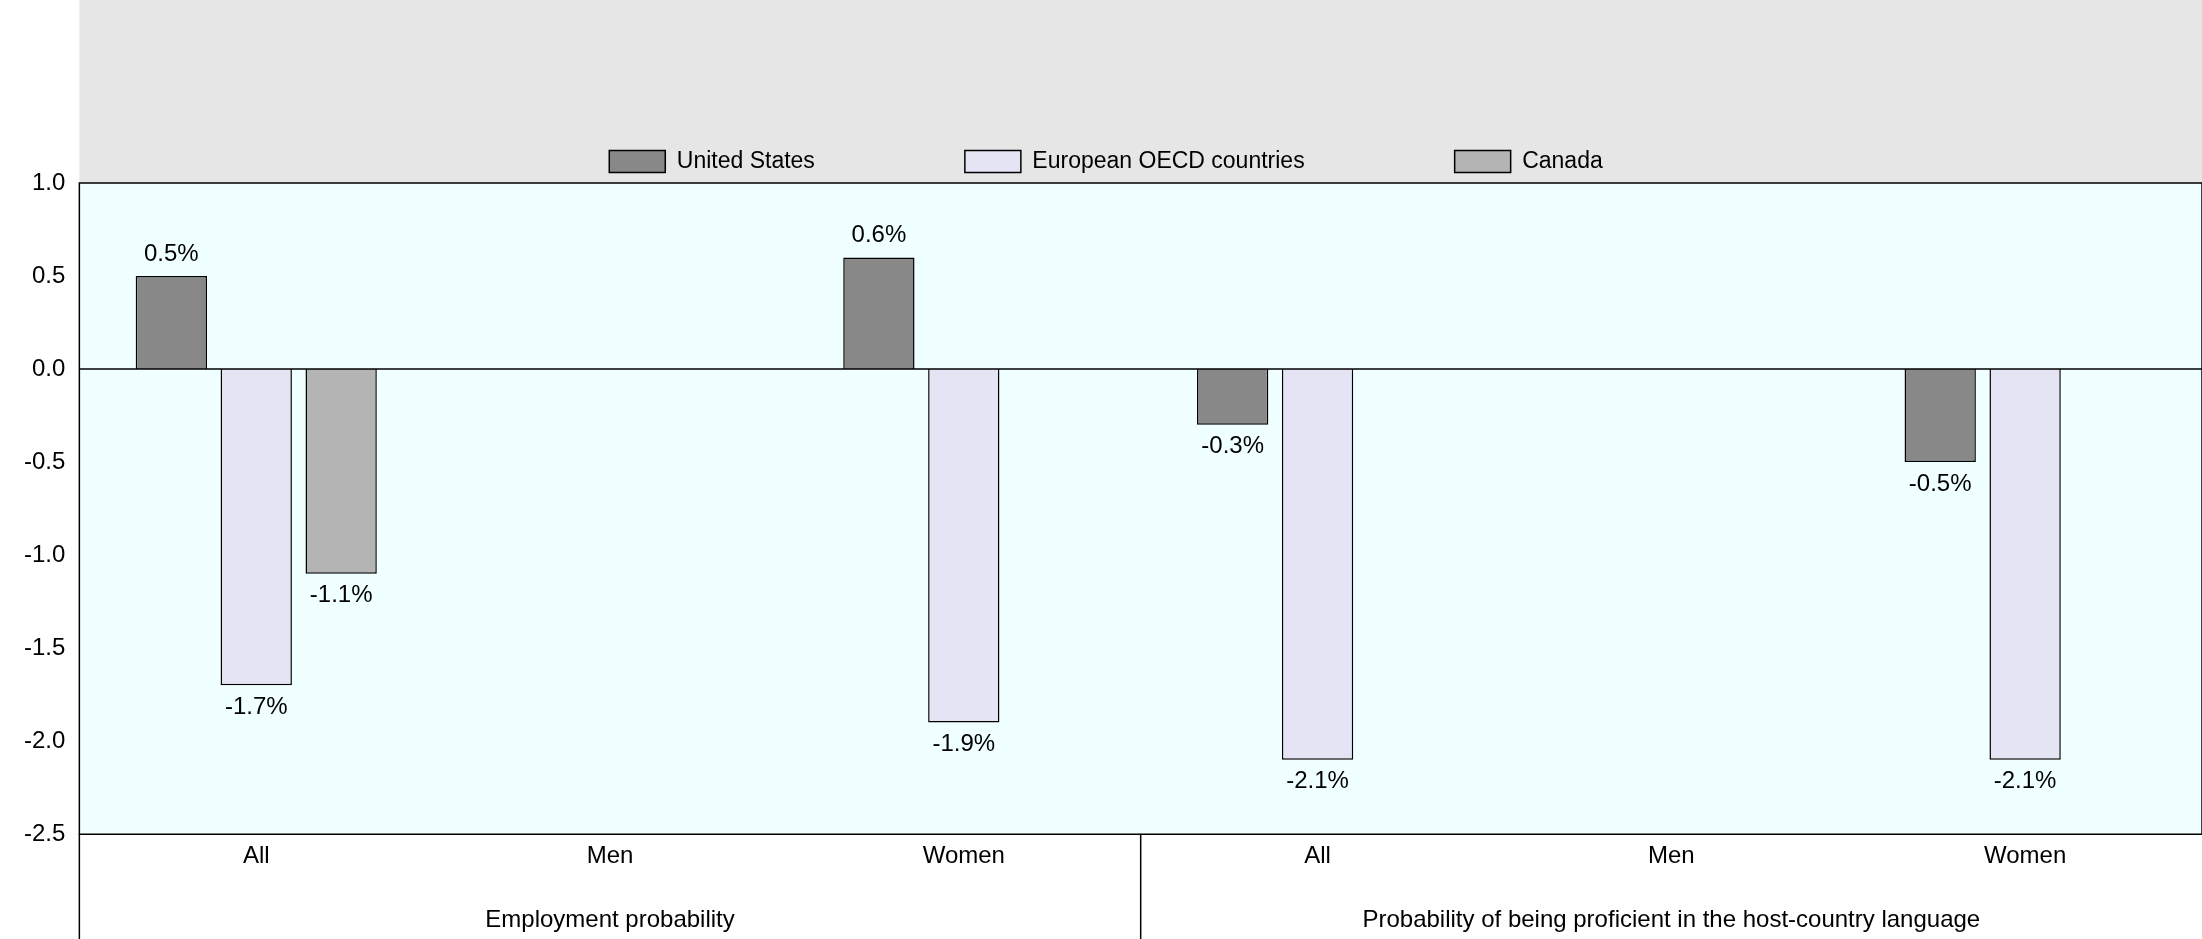  What do you see at coordinates (48, 181) in the screenshot?
I see `y-tick-label: 1.0` at bounding box center [48, 181].